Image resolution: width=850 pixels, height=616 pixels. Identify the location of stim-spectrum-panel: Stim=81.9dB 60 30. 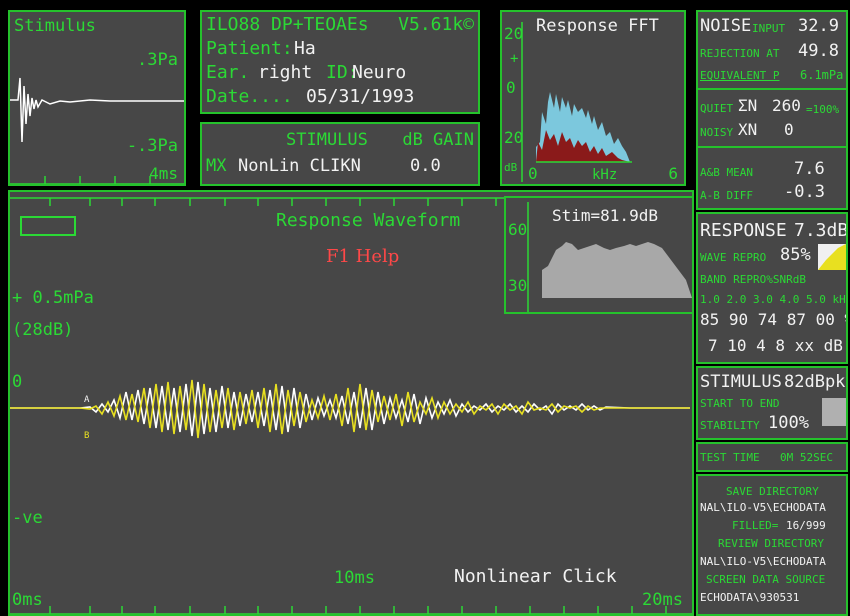
(599, 255).